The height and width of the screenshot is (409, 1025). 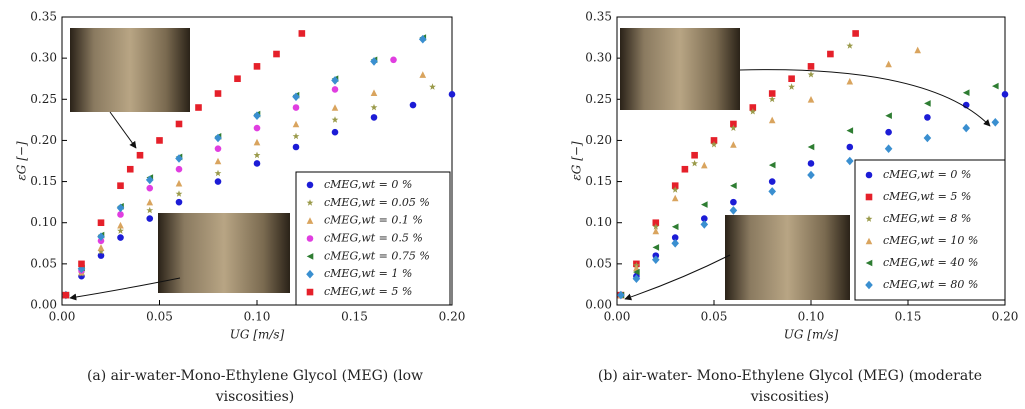 What do you see at coordinates (377, 255) in the screenshot?
I see `legend-label: cMEG,wt = 0.75 %` at bounding box center [377, 255].